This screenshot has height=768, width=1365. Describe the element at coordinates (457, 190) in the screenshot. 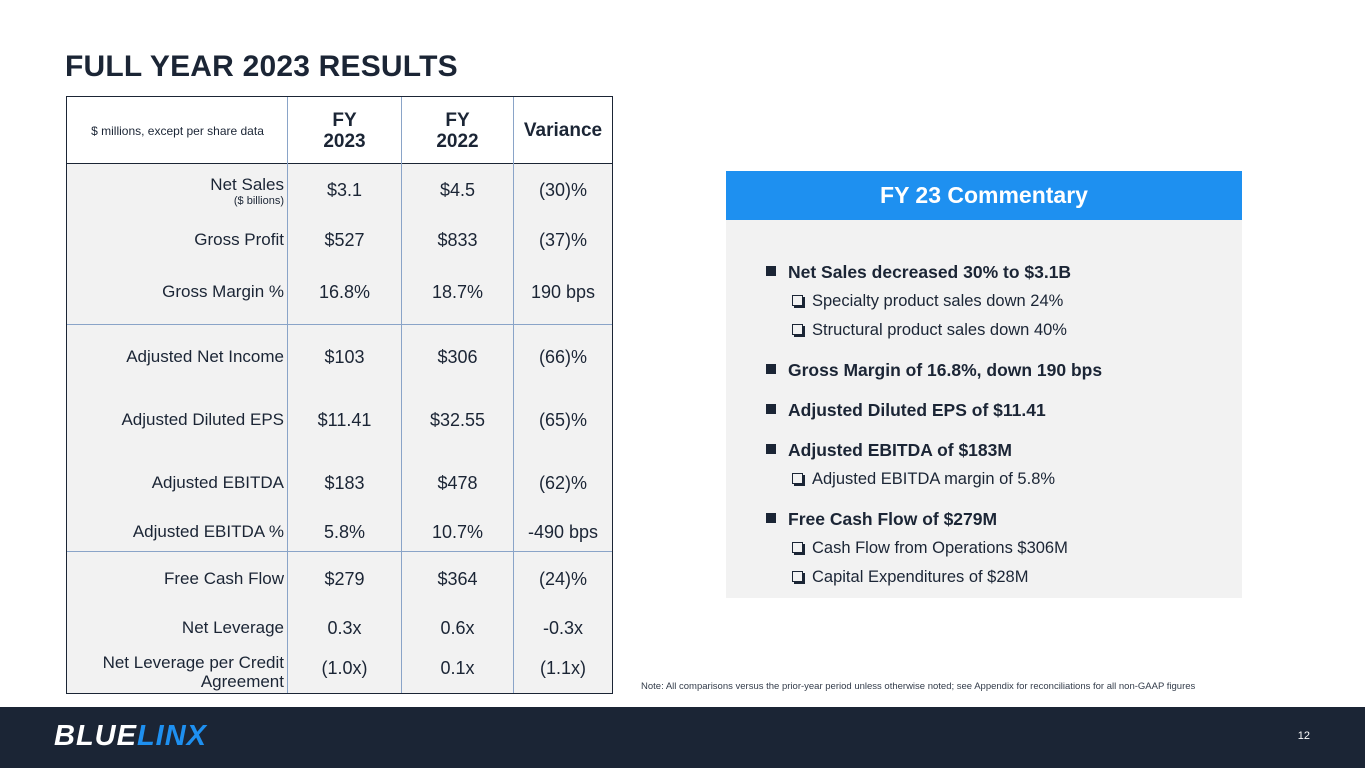

I see `value-fy2022: $4.5` at that location.